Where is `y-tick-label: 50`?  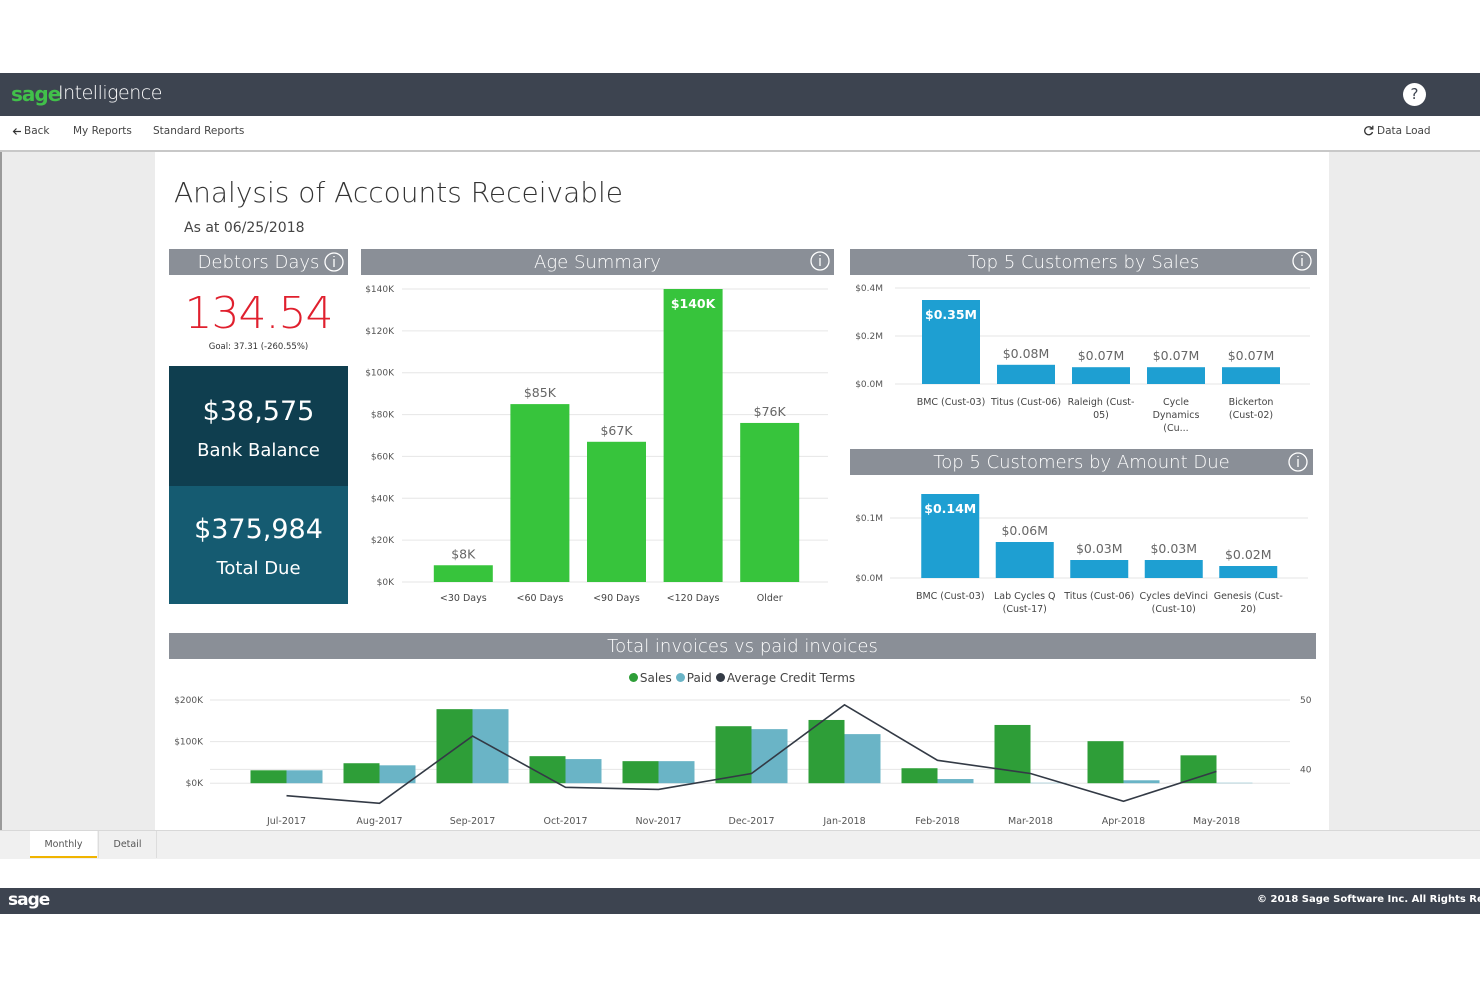
y-tick-label: 50 is located at coordinates (1306, 701).